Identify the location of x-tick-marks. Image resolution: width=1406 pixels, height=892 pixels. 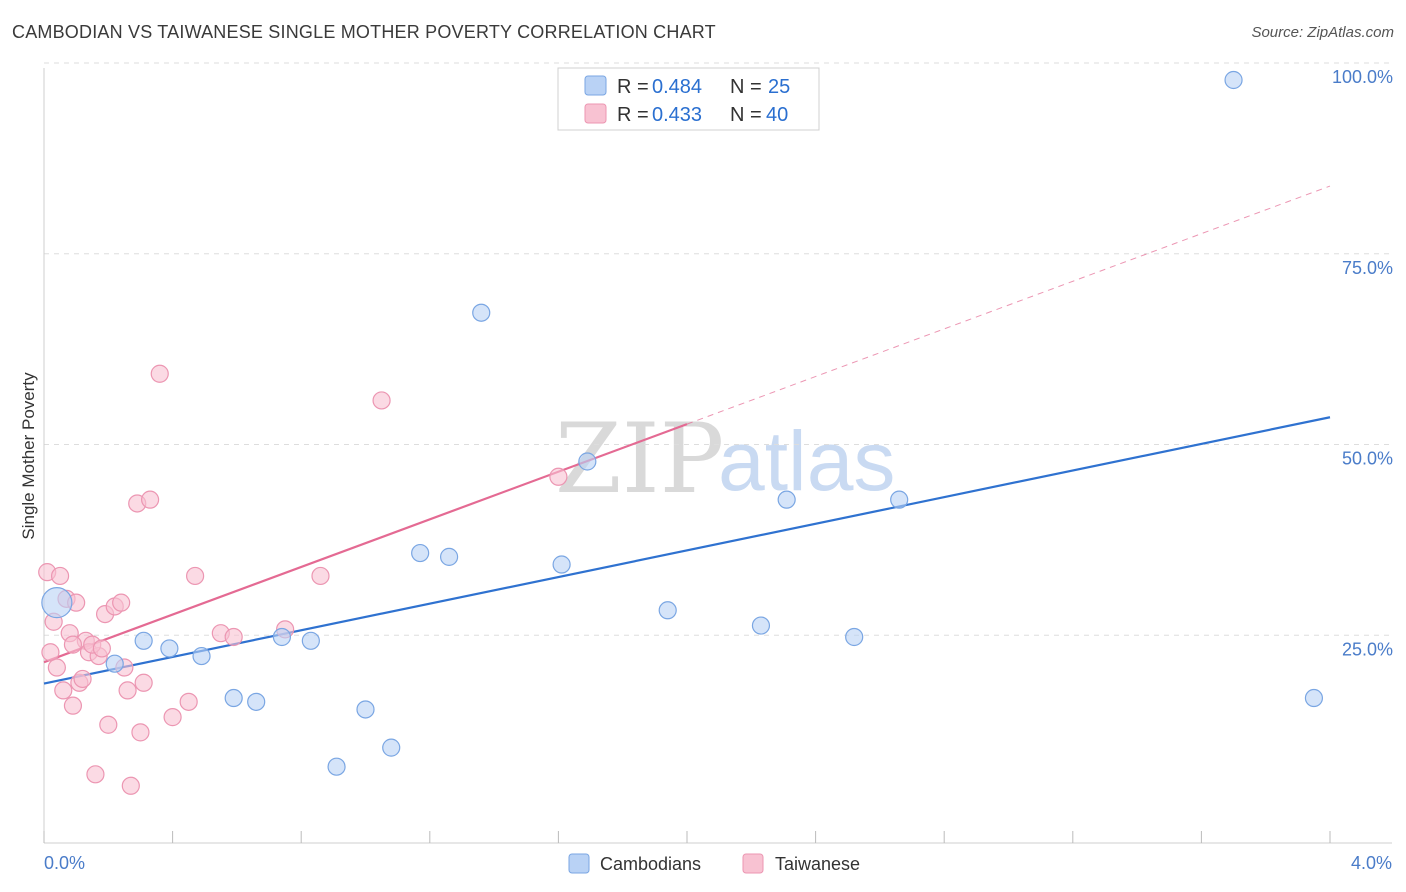
(687, 837).